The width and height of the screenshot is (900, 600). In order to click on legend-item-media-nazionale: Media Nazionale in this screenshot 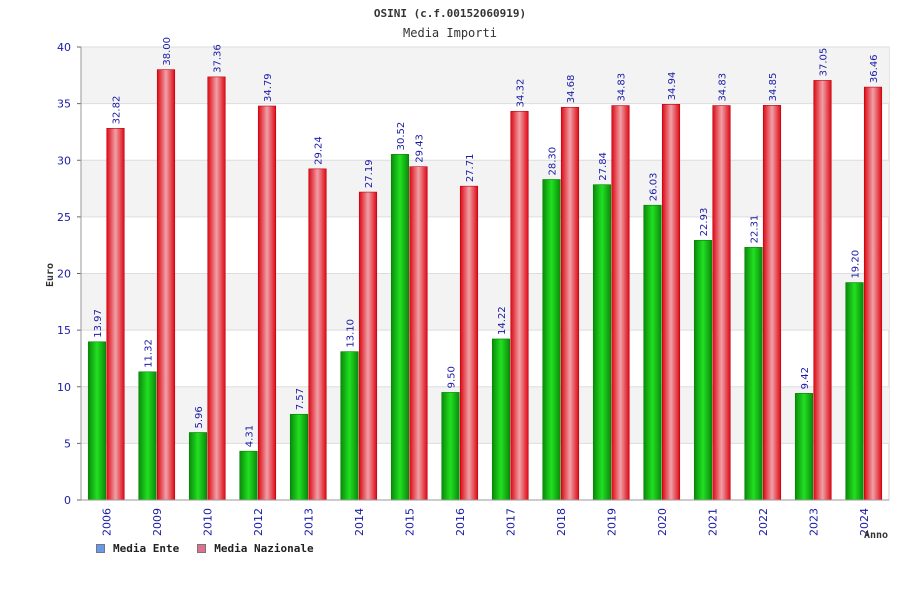, I will do `click(255, 548)`.